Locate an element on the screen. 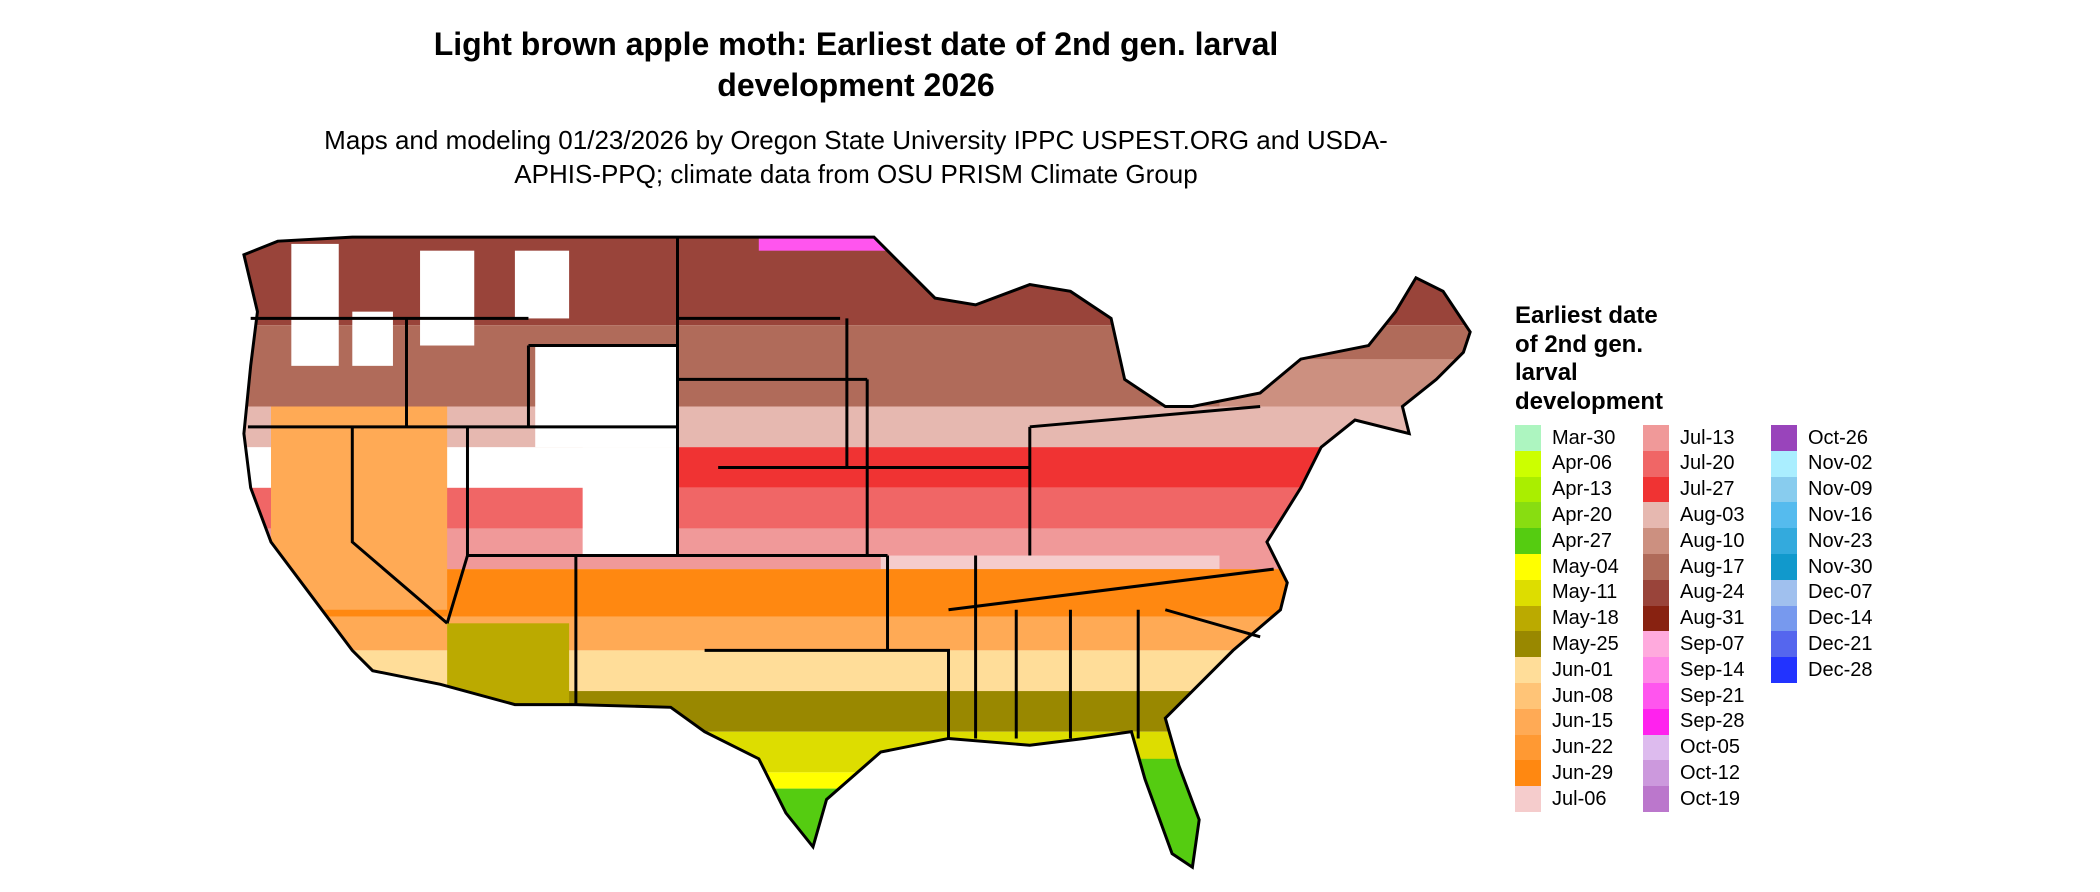 The height and width of the screenshot is (892, 2100). legend-item: Nov-16 is located at coordinates (1822, 515).